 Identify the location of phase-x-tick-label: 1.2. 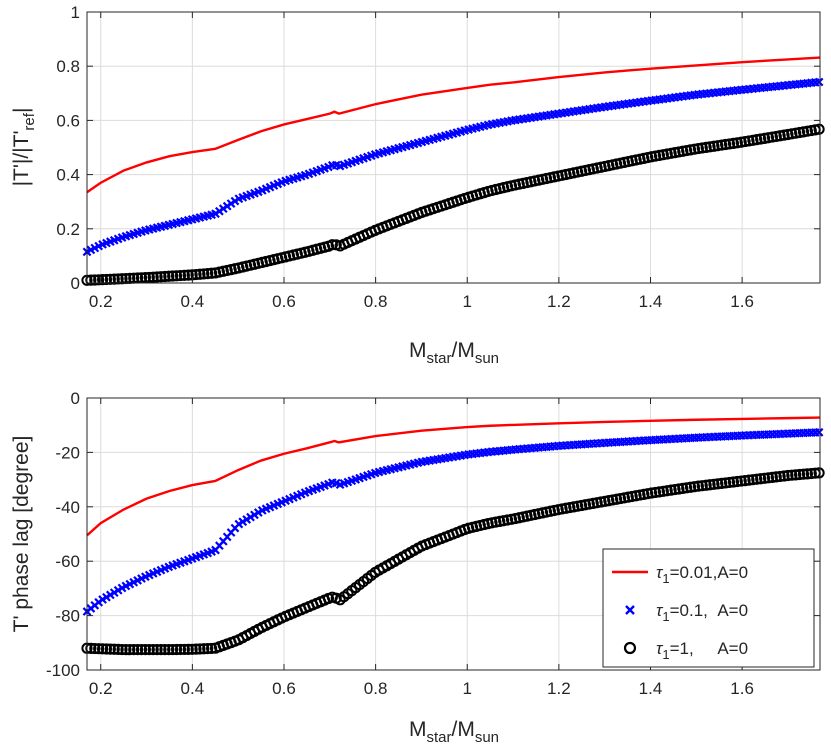
(559, 688).